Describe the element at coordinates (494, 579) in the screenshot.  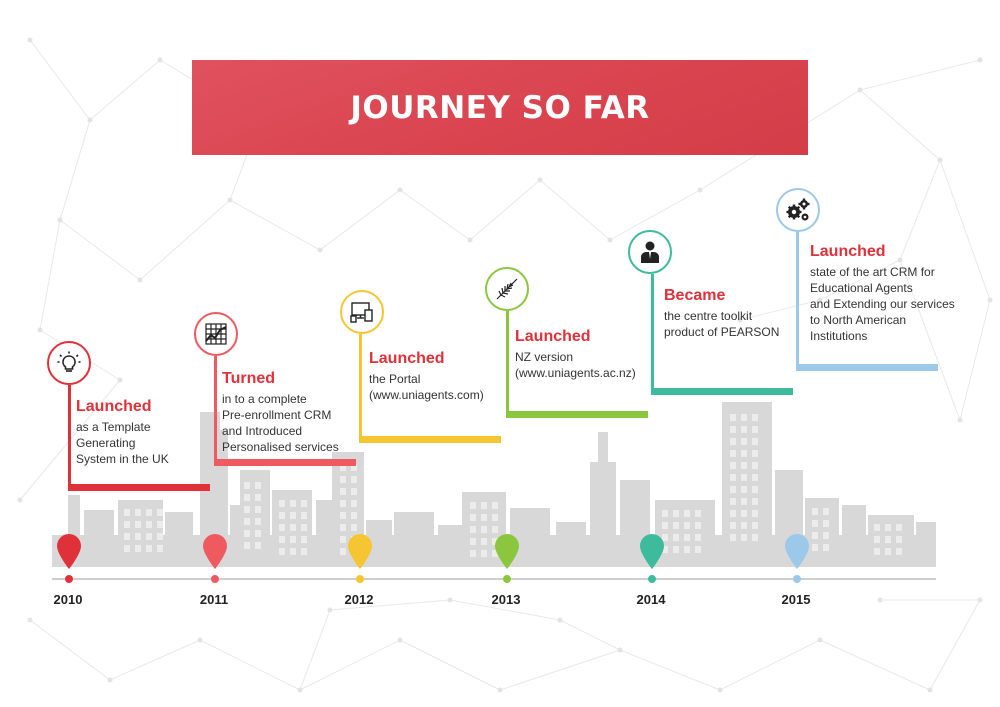
I see `timeline-baseline` at that location.